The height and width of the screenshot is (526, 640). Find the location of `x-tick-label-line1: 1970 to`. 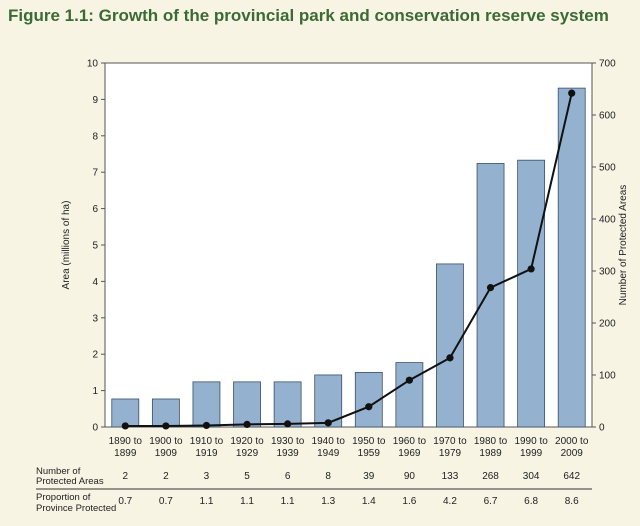

x-tick-label-line1: 1970 to is located at coordinates (450, 441).